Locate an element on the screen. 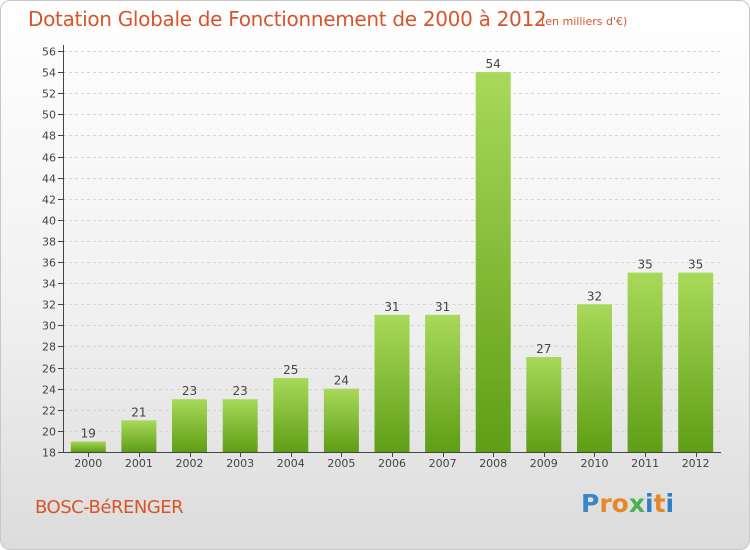 The width and height of the screenshot is (750, 550). y-tick-label: 34 is located at coordinates (49, 284).